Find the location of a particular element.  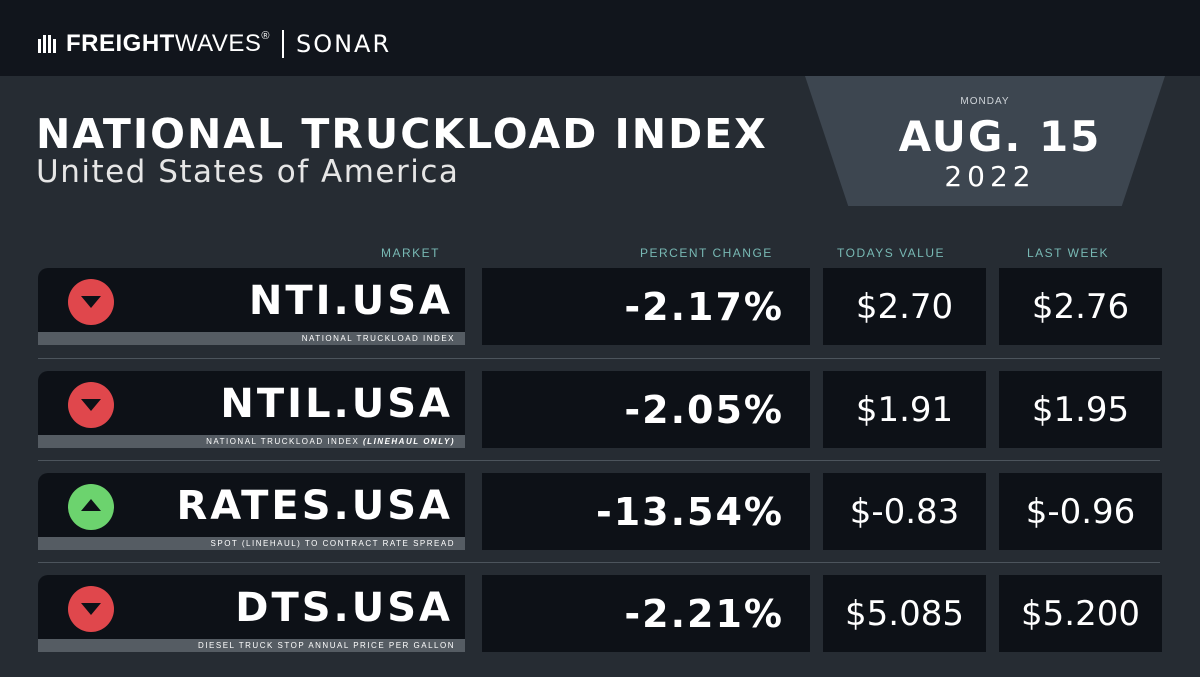

date-panel: MONDAY AUG. 15 2022 is located at coordinates (985, 141).